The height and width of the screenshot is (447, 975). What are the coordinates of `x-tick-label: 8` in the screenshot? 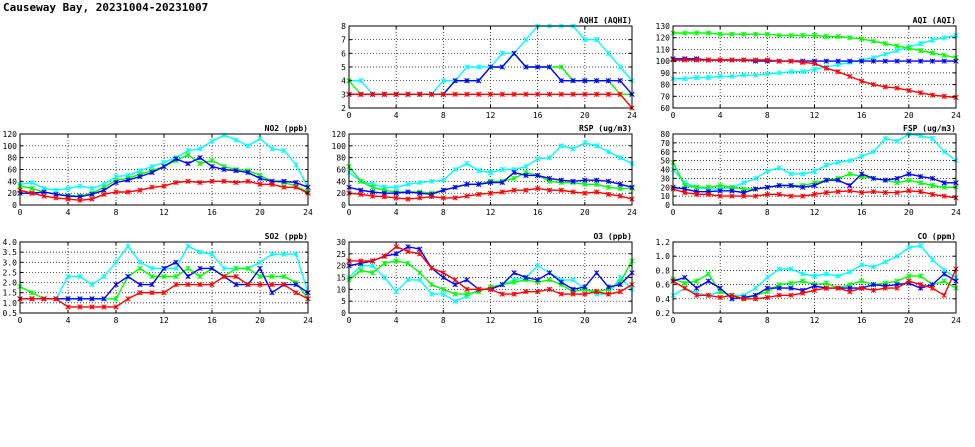 It's located at (443, 320).